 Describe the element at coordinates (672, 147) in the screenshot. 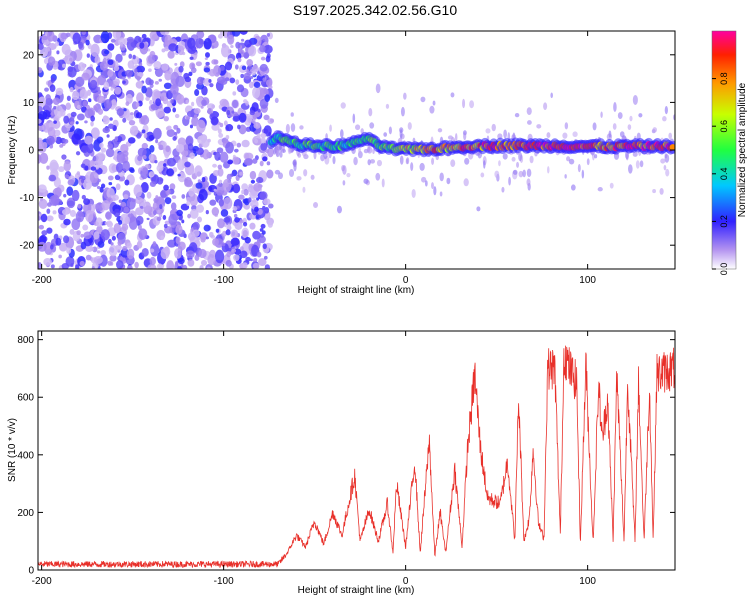

I see `ridge-cell` at that location.